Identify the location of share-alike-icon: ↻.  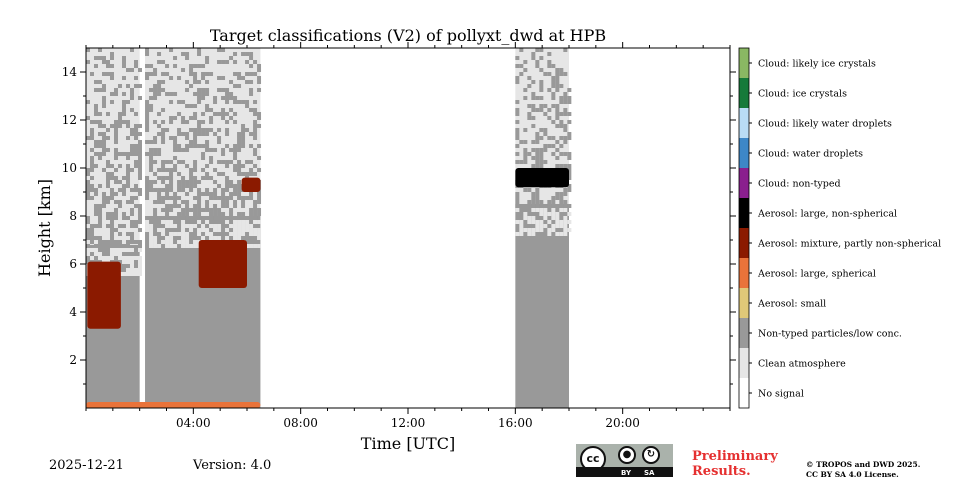
(651, 455).